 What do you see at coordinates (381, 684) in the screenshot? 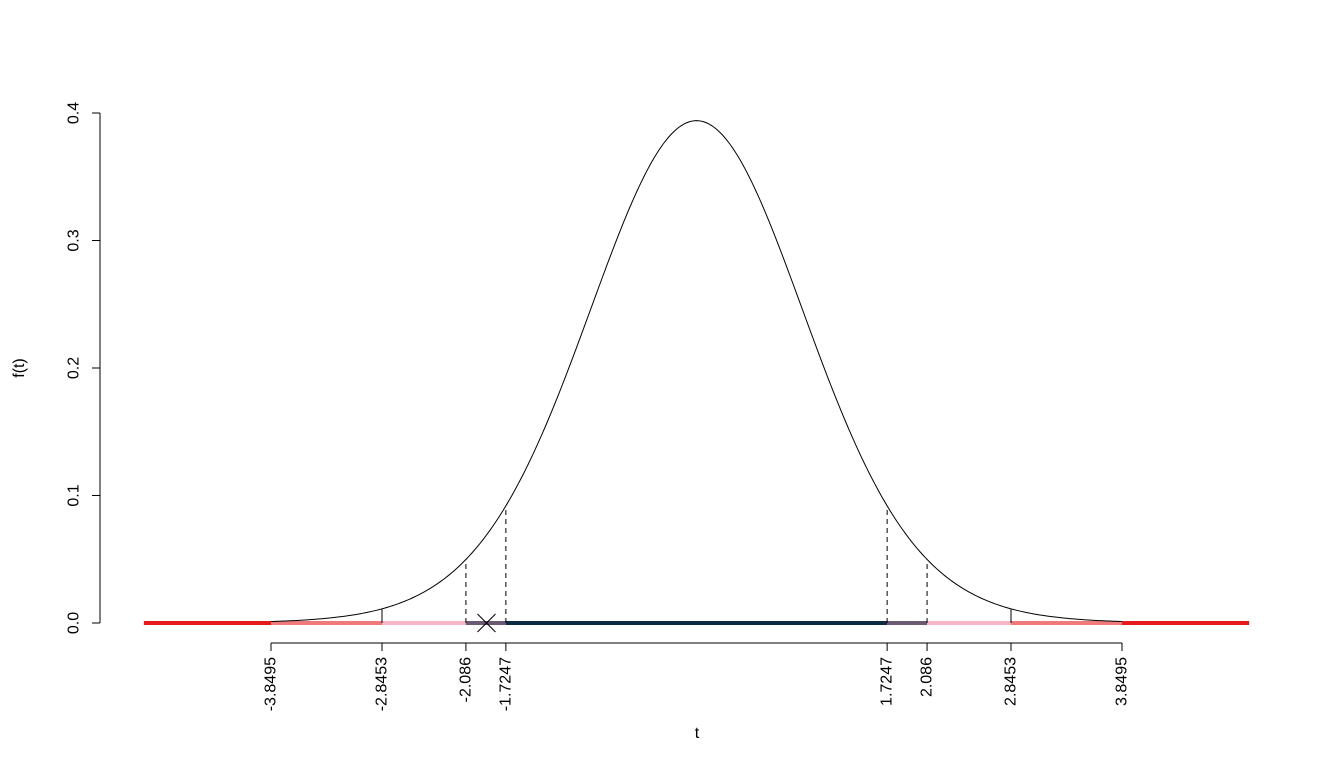
I see `x-tick-label-1: -2.8453` at bounding box center [381, 684].